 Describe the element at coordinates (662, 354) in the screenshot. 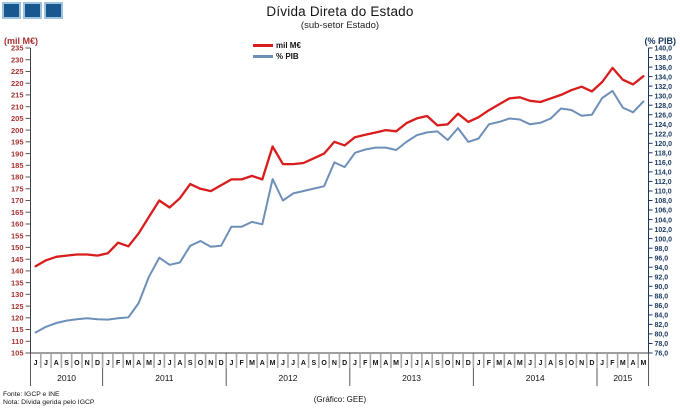

I see `svg-text: 76,0` at that location.